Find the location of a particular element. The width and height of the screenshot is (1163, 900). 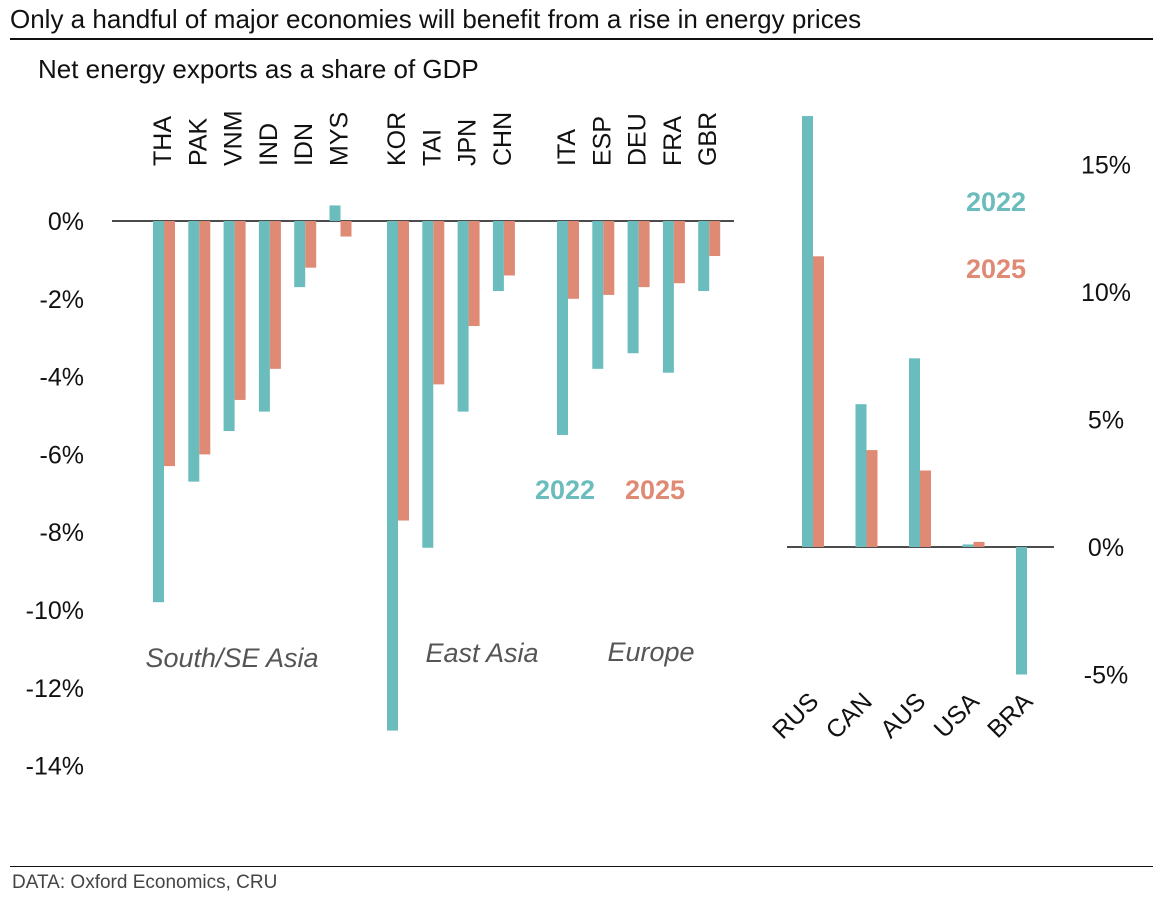

y-tick-label: -14% is located at coordinates (55, 767).